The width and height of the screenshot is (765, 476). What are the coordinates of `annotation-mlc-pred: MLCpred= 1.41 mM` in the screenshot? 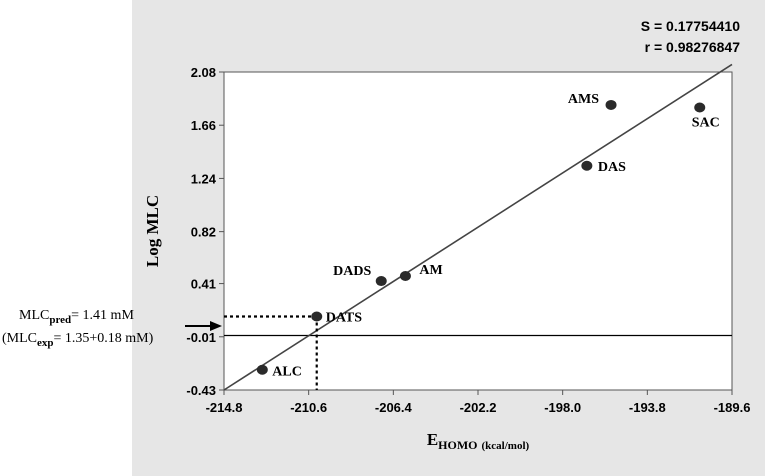 It's located at (76, 317).